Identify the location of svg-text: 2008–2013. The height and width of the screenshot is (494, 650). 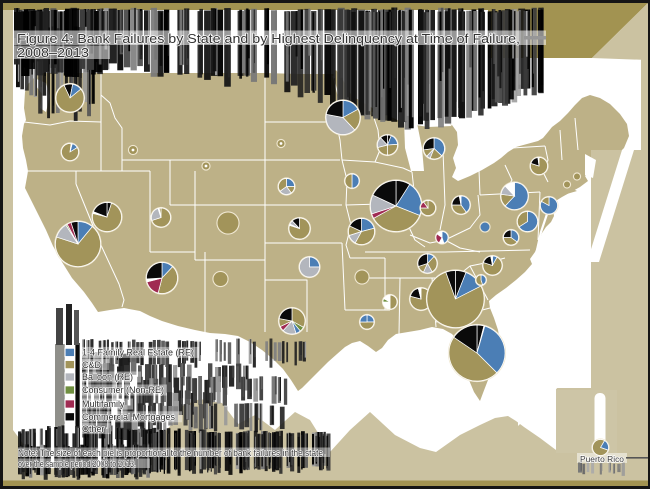
(53, 52).